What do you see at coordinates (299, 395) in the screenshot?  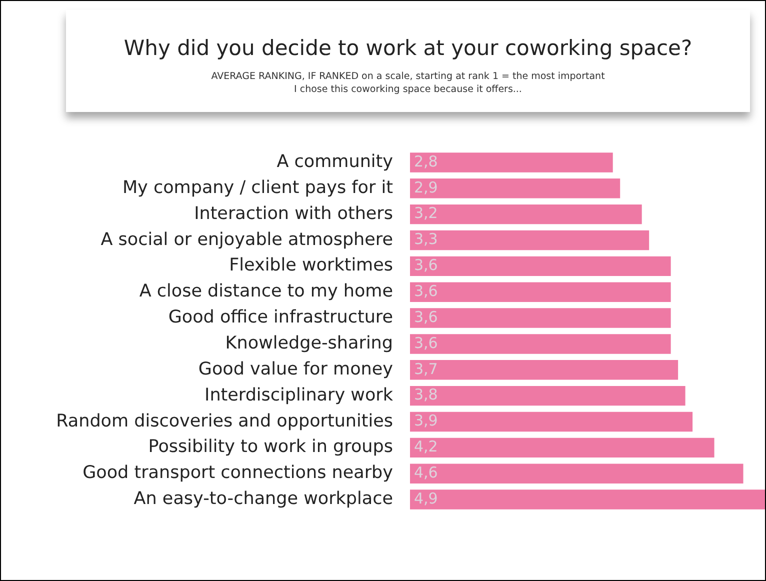 I see `y-tick-label: Interdisciplinary work` at bounding box center [299, 395].